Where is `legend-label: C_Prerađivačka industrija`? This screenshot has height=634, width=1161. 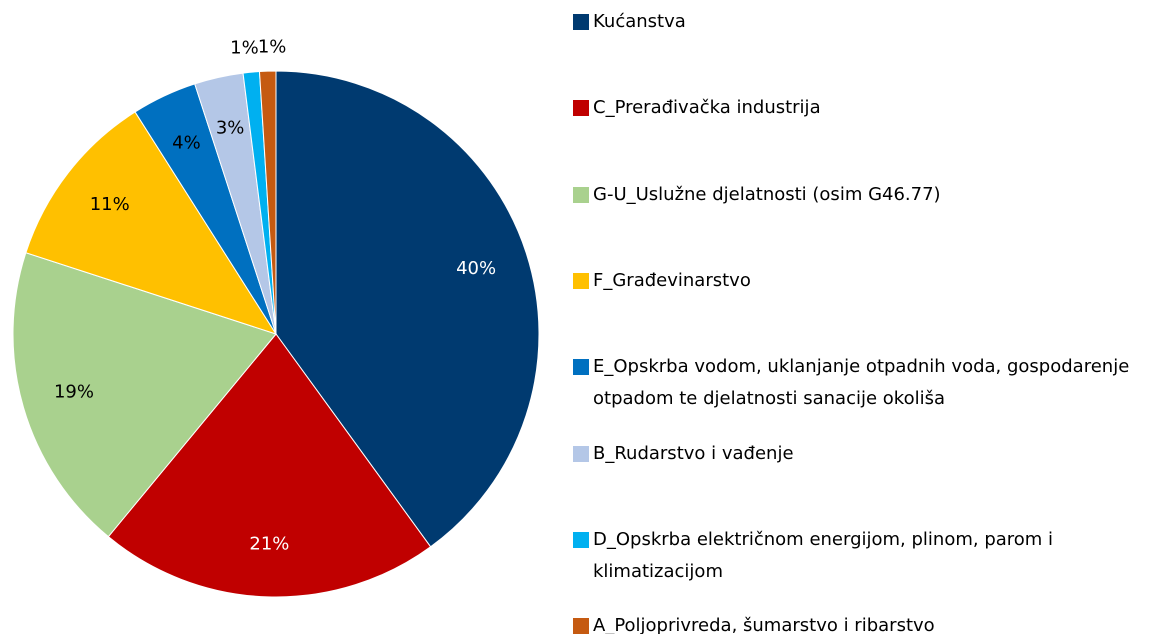 legend-label: C_Prerađivačka industrija is located at coordinates (707, 108).